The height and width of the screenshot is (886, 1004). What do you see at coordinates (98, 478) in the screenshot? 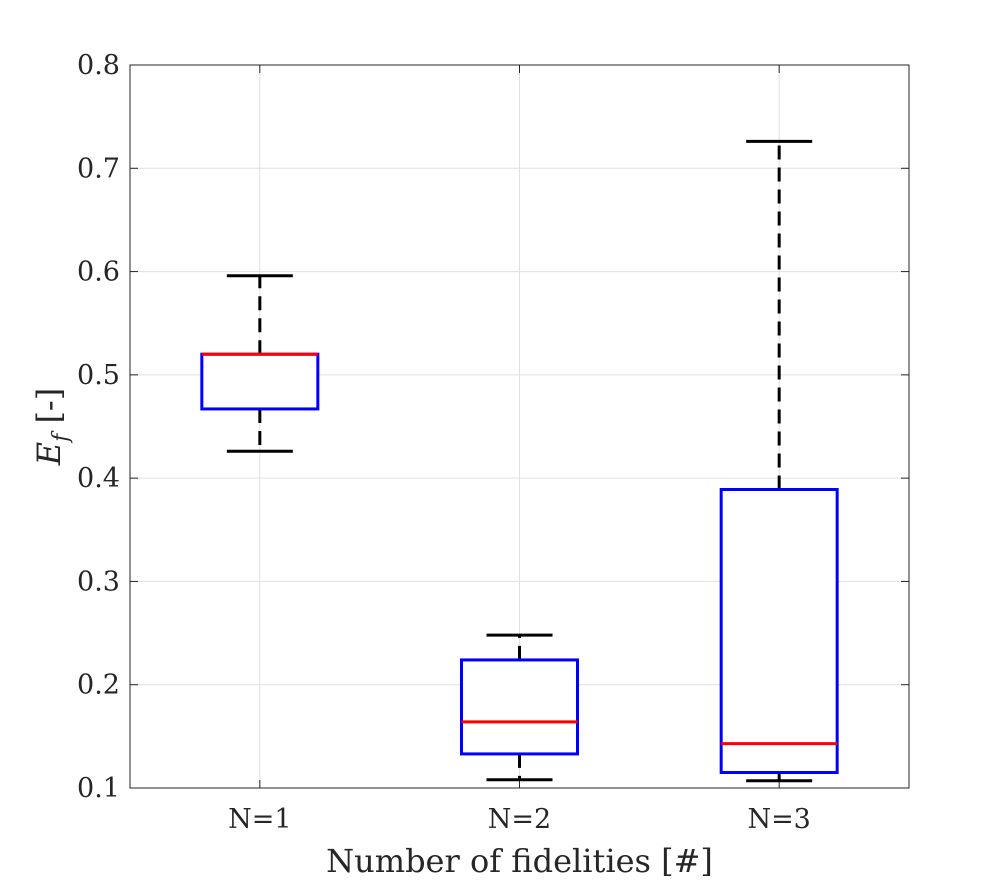
I see `y-tick-label: 0.4` at bounding box center [98, 478].